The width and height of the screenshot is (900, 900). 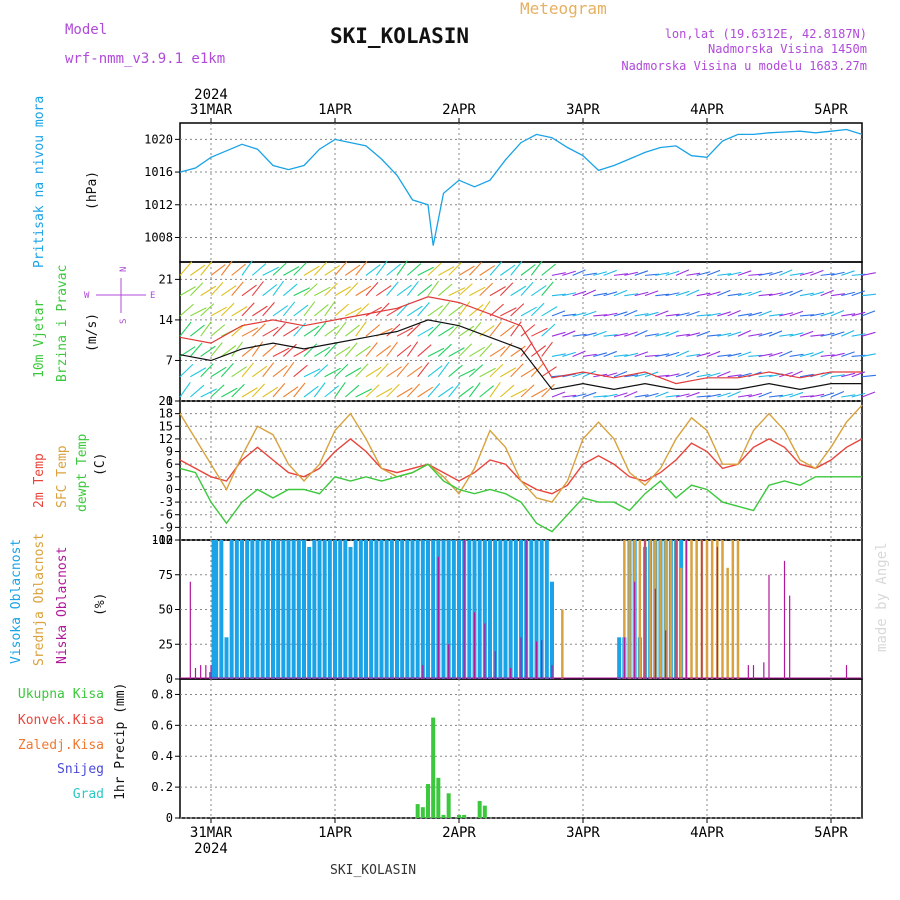 What do you see at coordinates (563, 9) in the screenshot?
I see `product-title: Meteogram` at bounding box center [563, 9].